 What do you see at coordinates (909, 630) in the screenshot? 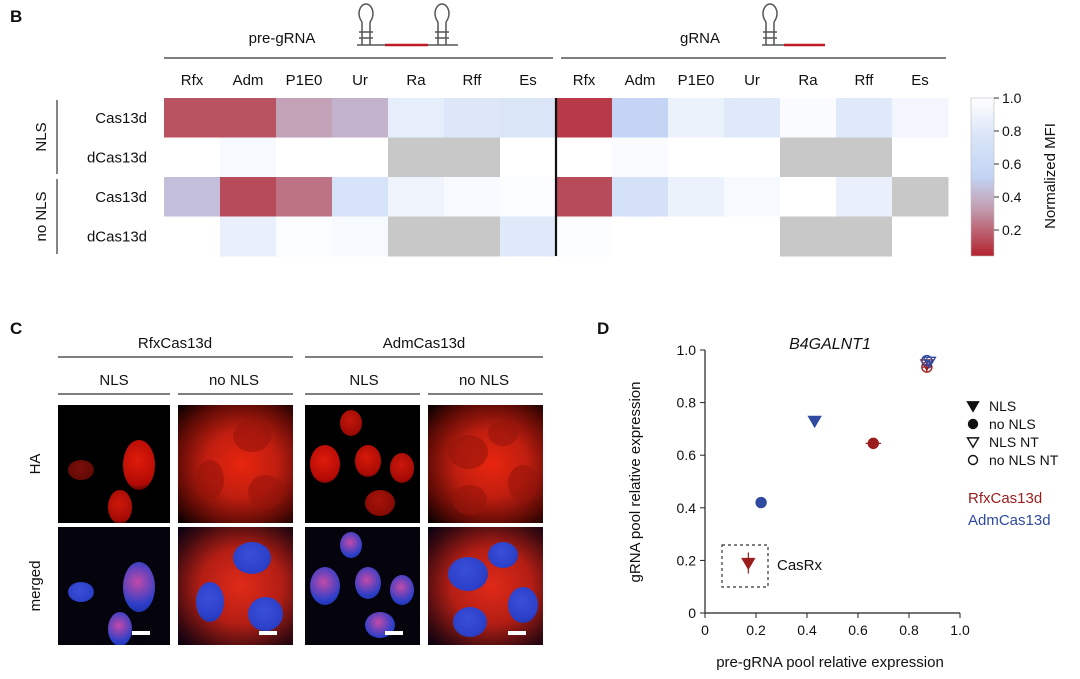
I see `x-tick-label: 0.8` at bounding box center [909, 630].